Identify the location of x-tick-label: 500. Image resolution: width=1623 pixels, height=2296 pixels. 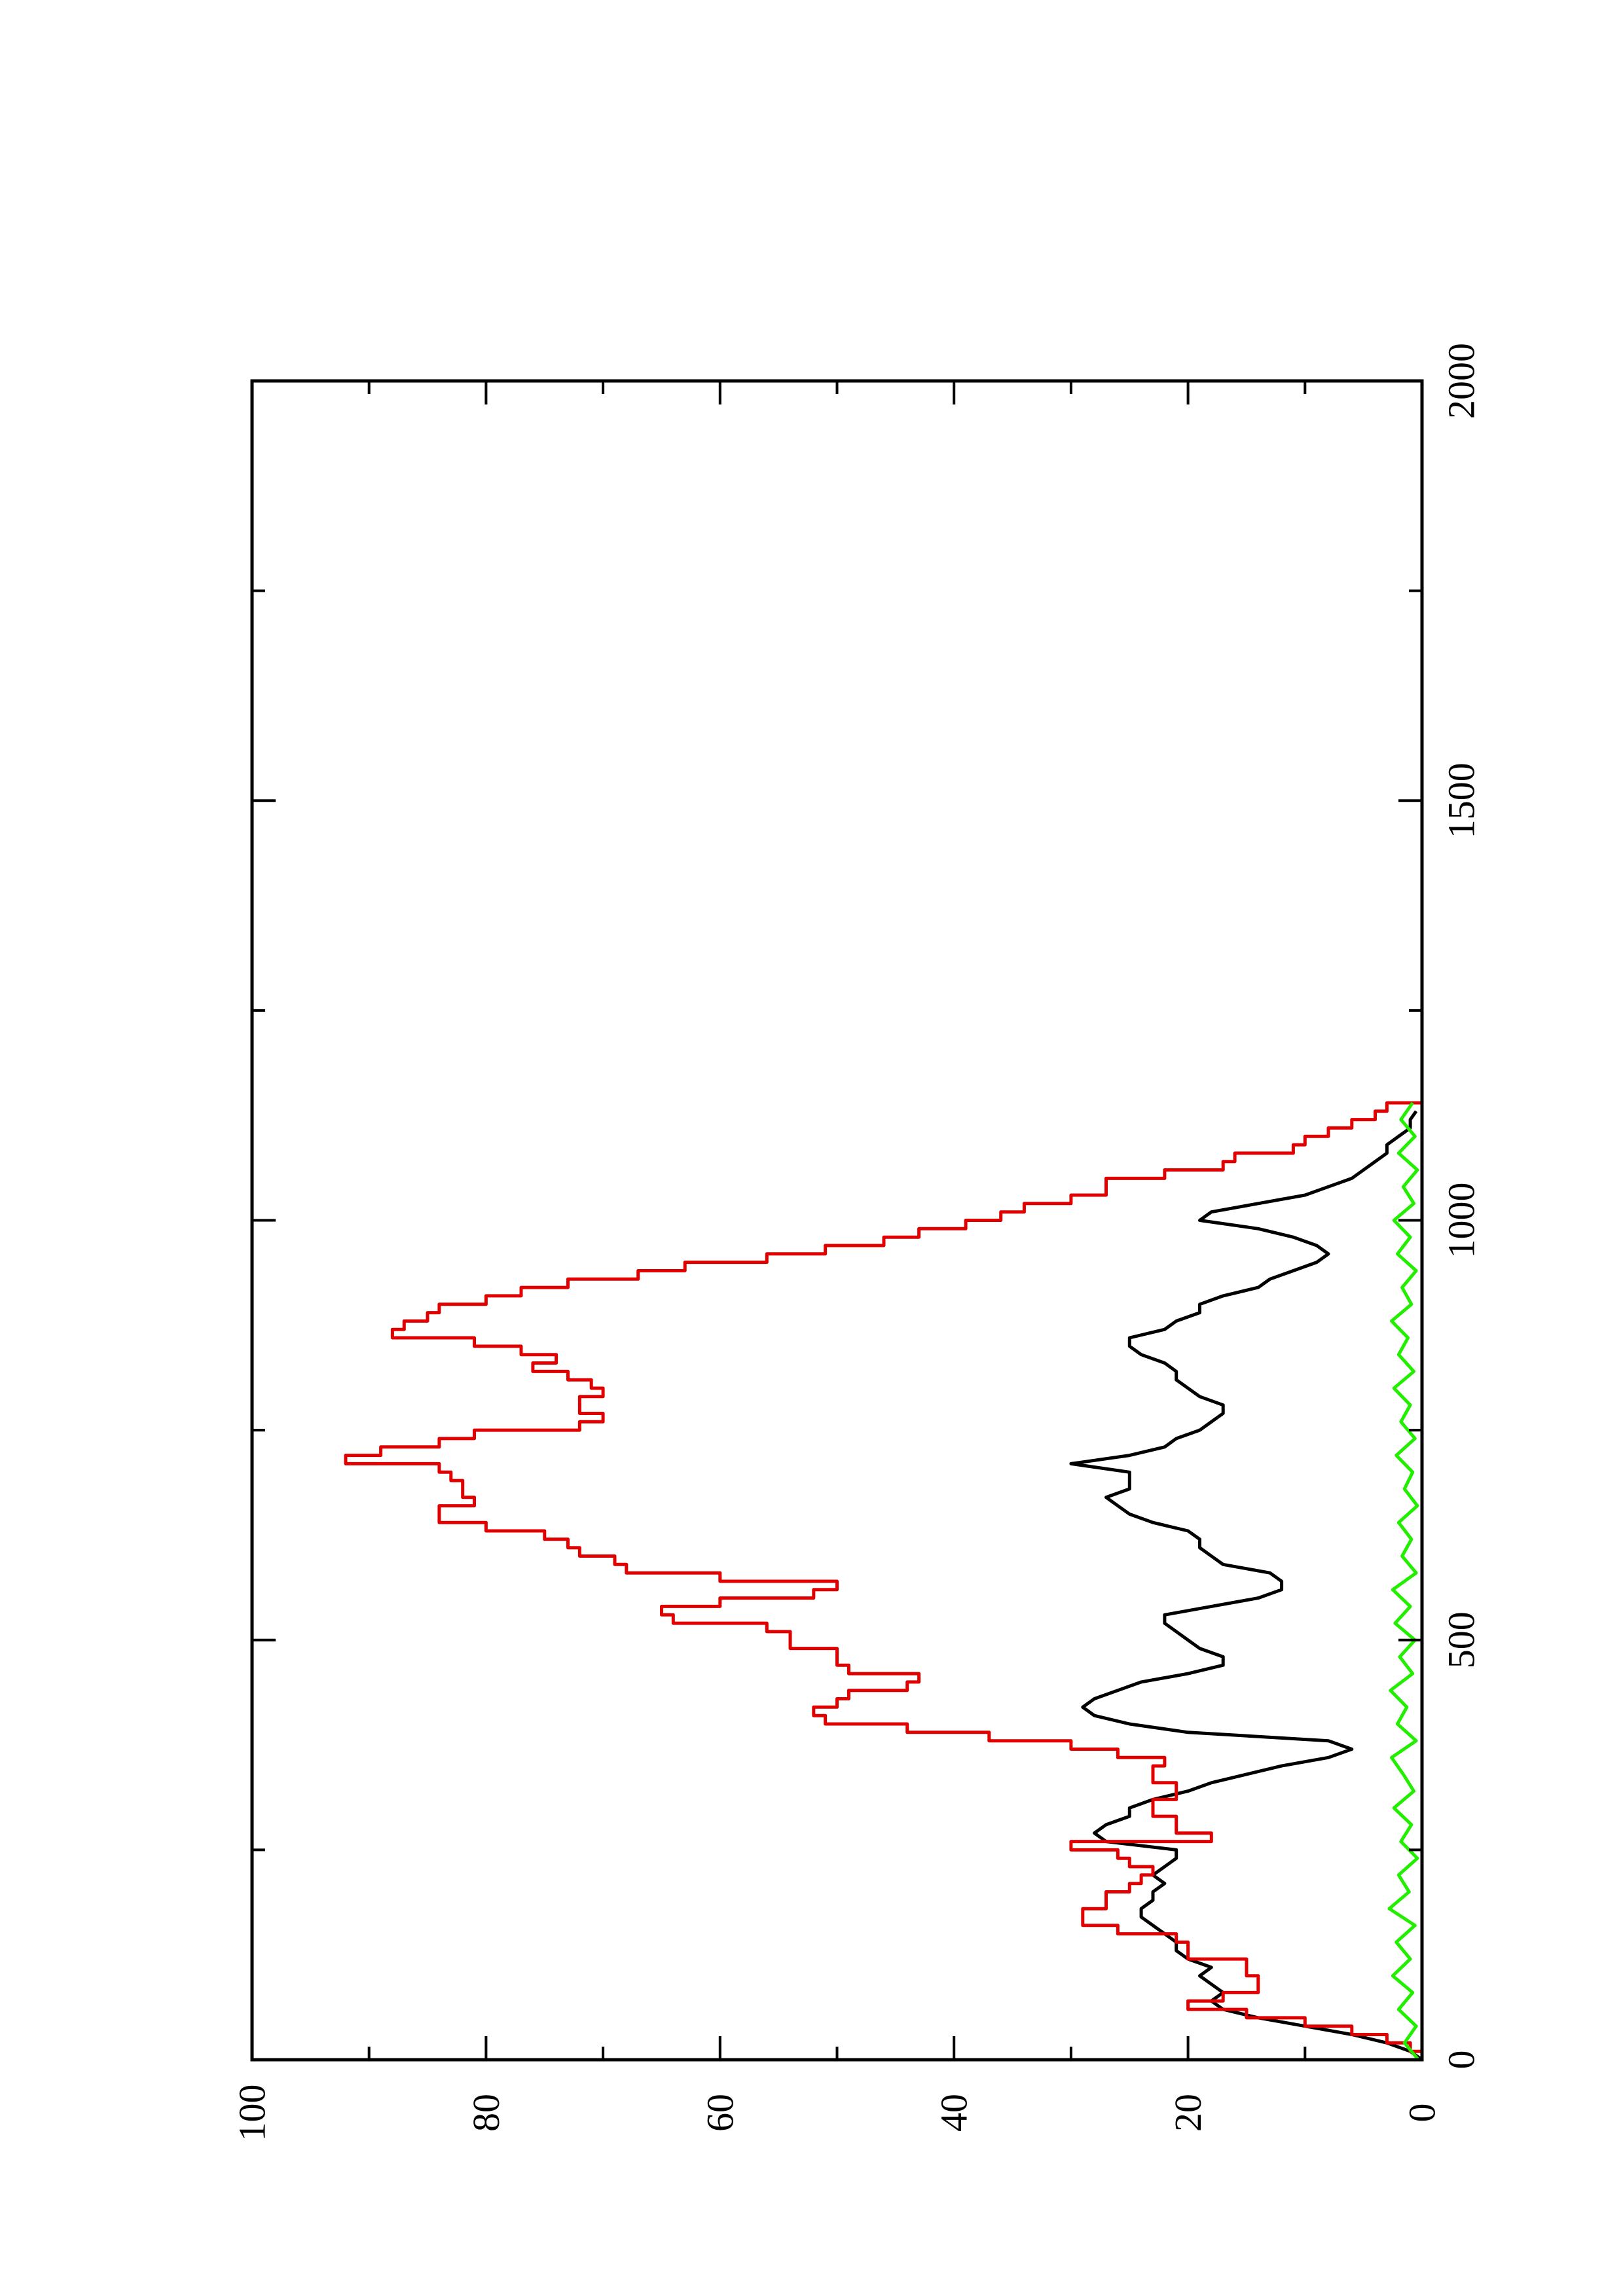
(1461, 1639).